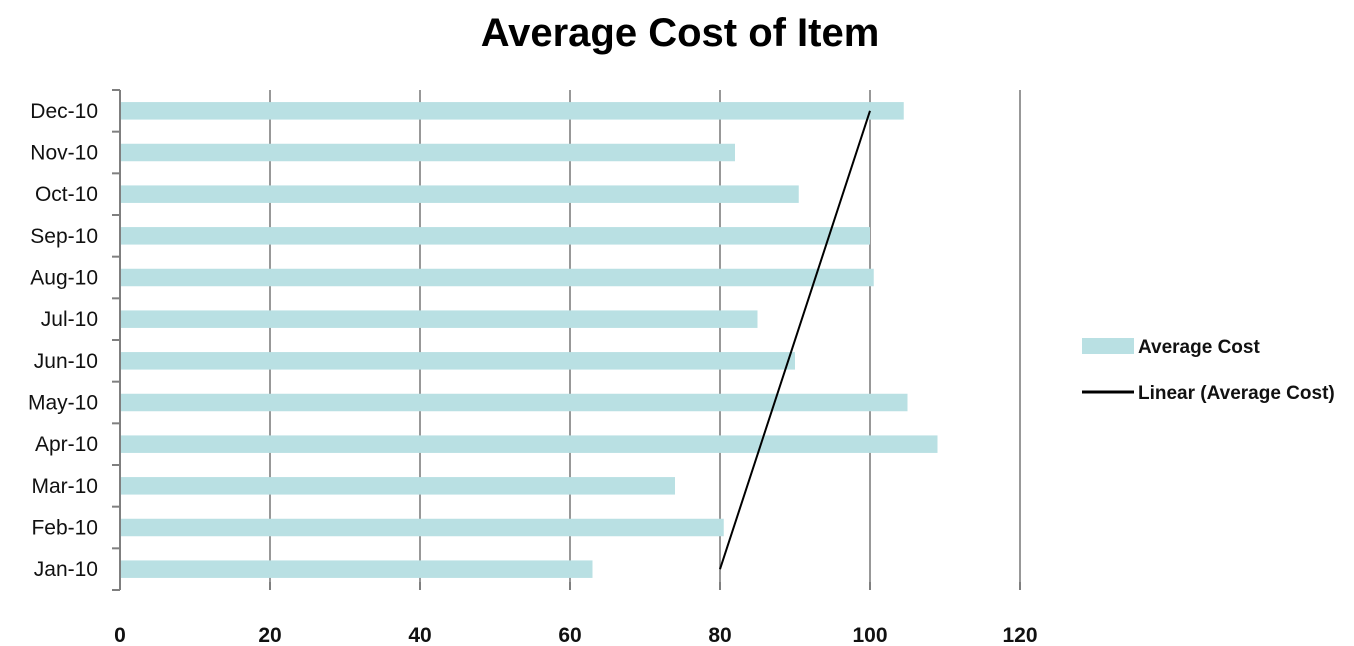 This screenshot has width=1354, height=646. I want to click on category-label: Sep-10, so click(64, 236).